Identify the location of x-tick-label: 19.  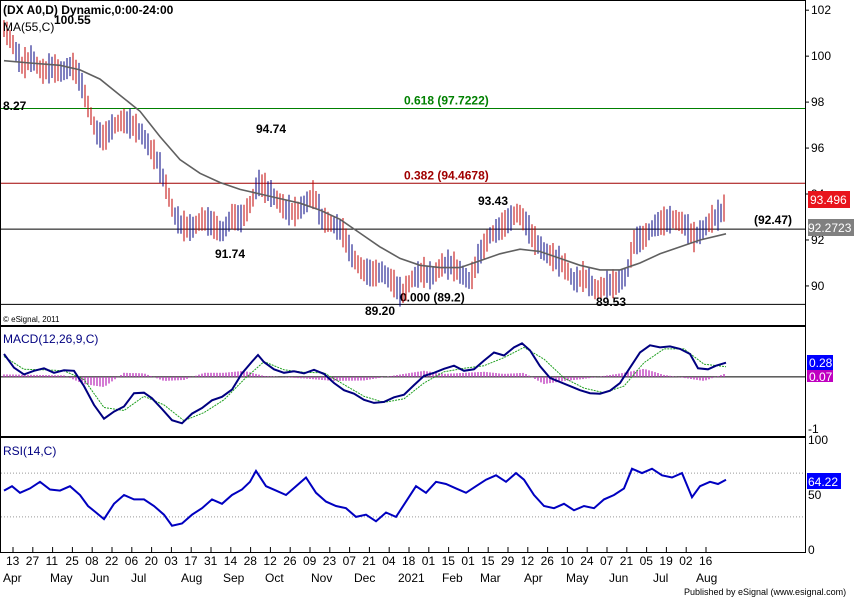
(666, 561).